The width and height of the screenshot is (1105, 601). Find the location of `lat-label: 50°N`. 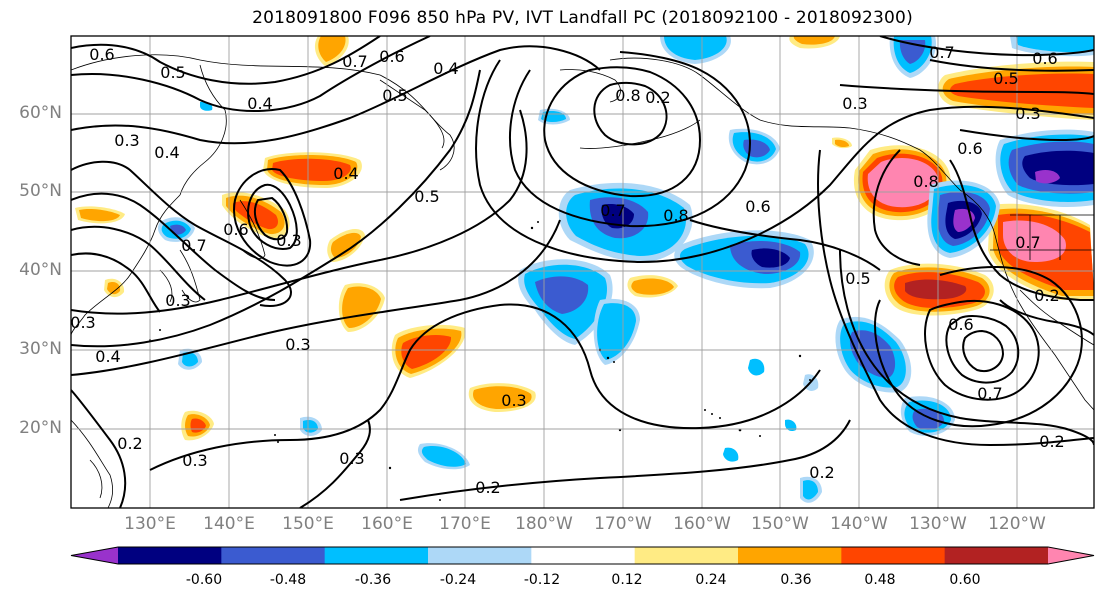

lat-label: 50°N is located at coordinates (40, 191).